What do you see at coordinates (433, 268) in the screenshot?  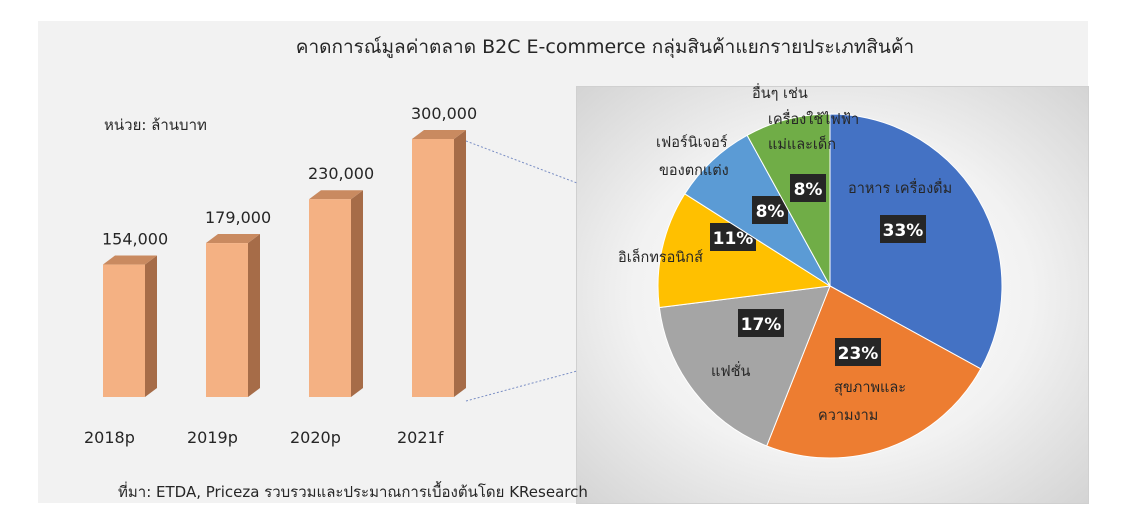 I see `bar-2021f` at bounding box center [433, 268].